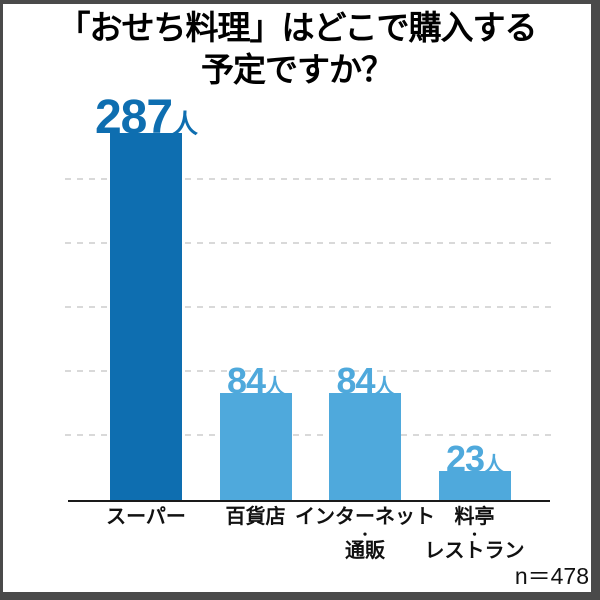  Describe the element at coordinates (465, 458) in the screenshot. I see `value-number: 23` at that location.